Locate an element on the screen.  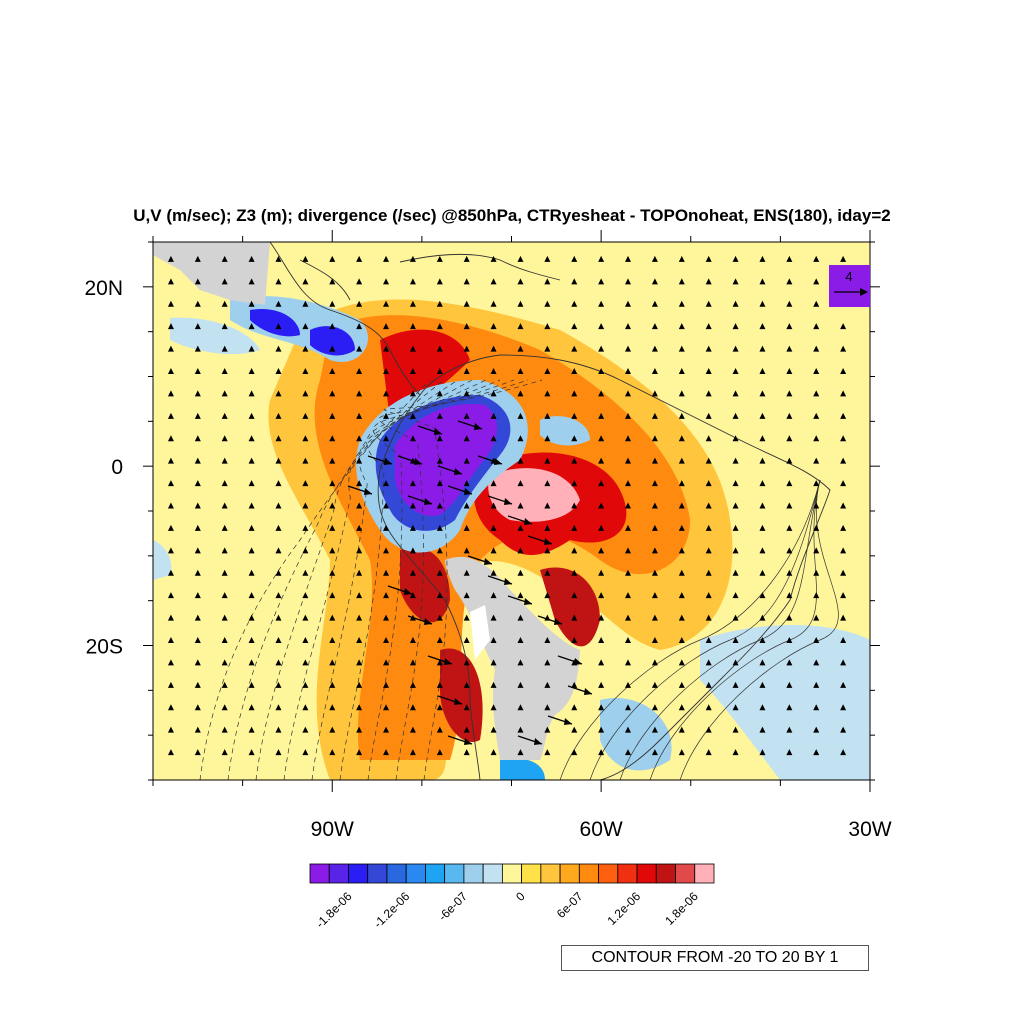
contour-info-label: CONTOUR FROM -20 TO 20 BY 1 is located at coordinates (715, 958).